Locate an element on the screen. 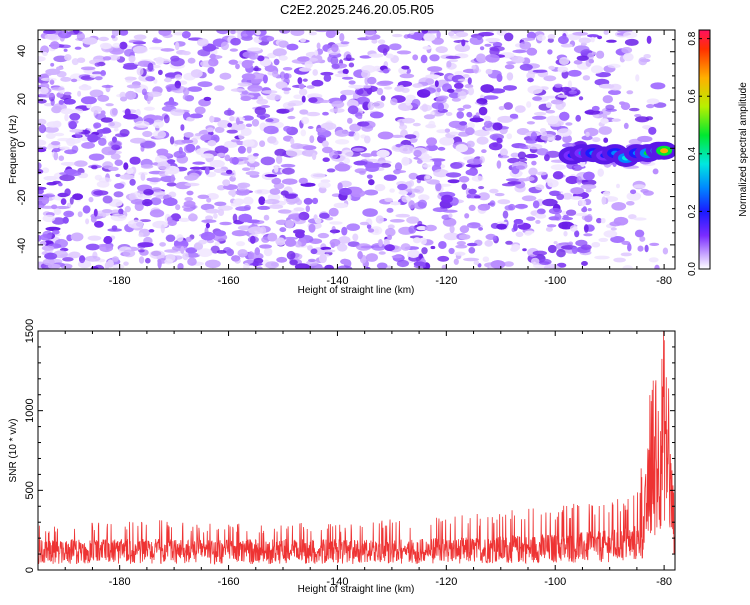  colorbar-tick-label: 0.2 is located at coordinates (692, 211).